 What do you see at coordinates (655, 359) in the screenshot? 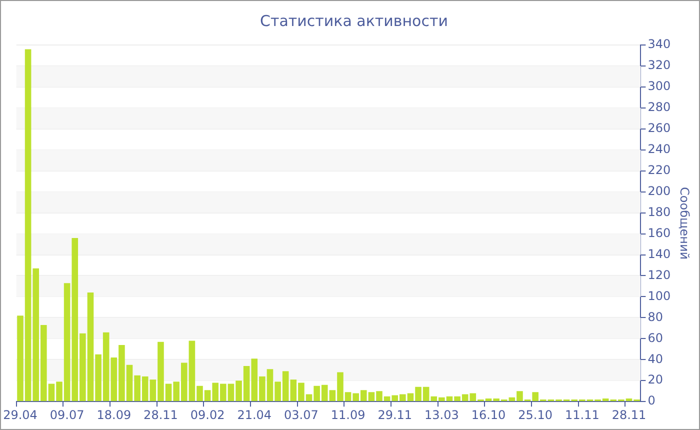
I see `y-tick-label: 40` at bounding box center [655, 359].